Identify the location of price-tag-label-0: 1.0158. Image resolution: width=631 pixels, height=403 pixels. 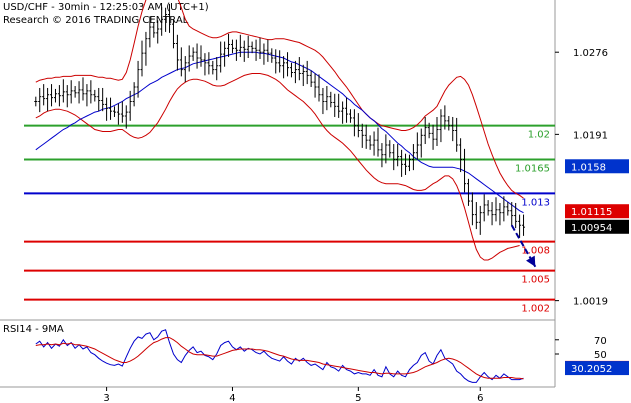
(588, 167).